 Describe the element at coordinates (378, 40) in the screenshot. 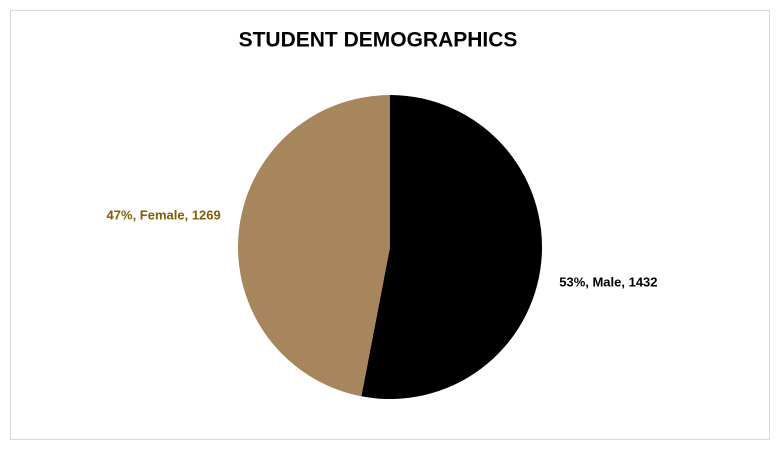

I see `chart-title: STUDENT DEMOGRAPHICS` at that location.